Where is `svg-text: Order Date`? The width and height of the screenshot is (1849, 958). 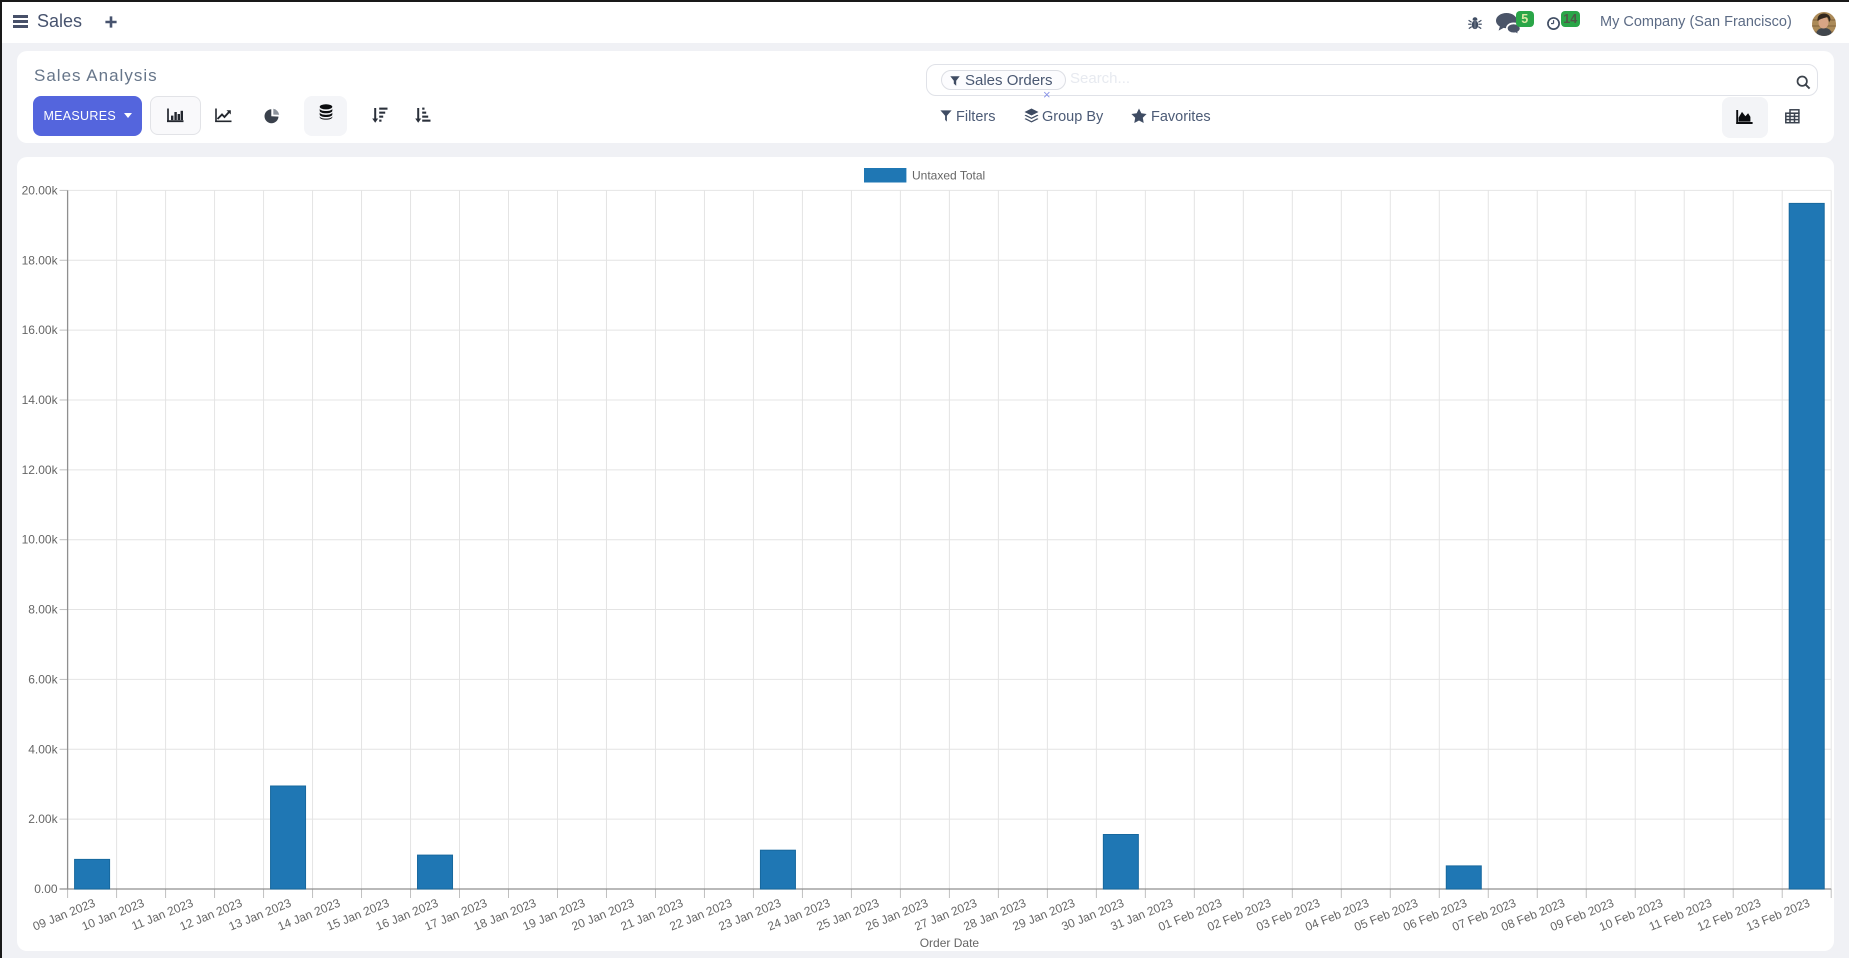
svg-text: Order Date is located at coordinates (950, 943).